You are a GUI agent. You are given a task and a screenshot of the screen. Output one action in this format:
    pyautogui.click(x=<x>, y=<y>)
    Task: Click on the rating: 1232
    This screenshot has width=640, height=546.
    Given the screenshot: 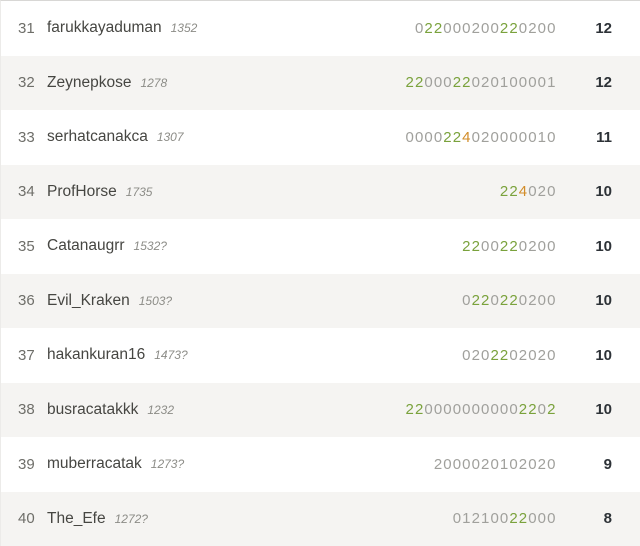 What is the action you would take?
    pyautogui.click(x=161, y=409)
    